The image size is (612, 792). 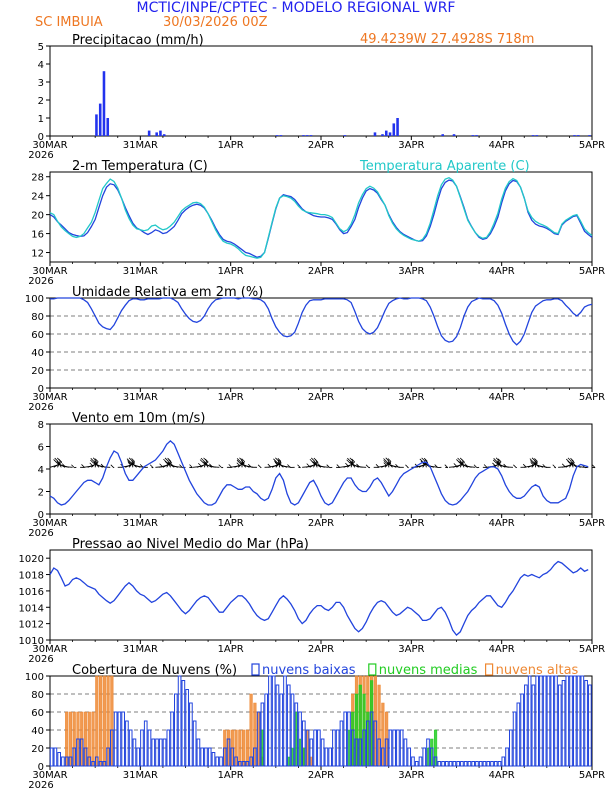 What do you see at coordinates (40, 155) in the screenshot?
I see `precip-year-label: 2026` at bounding box center [40, 155].